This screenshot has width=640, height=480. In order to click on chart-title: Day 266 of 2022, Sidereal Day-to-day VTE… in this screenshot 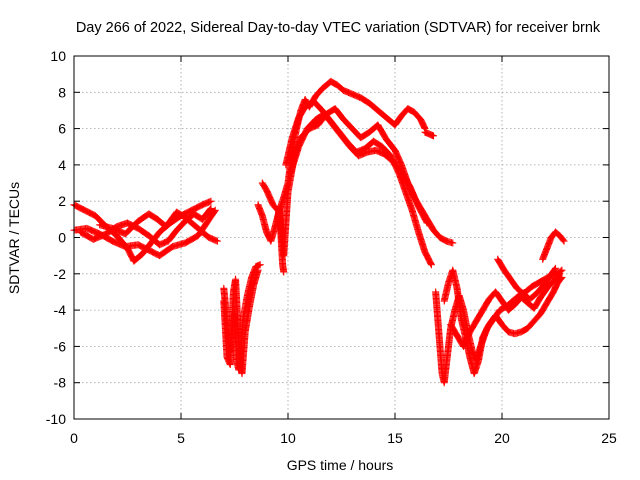, I will do `click(338, 28)`.